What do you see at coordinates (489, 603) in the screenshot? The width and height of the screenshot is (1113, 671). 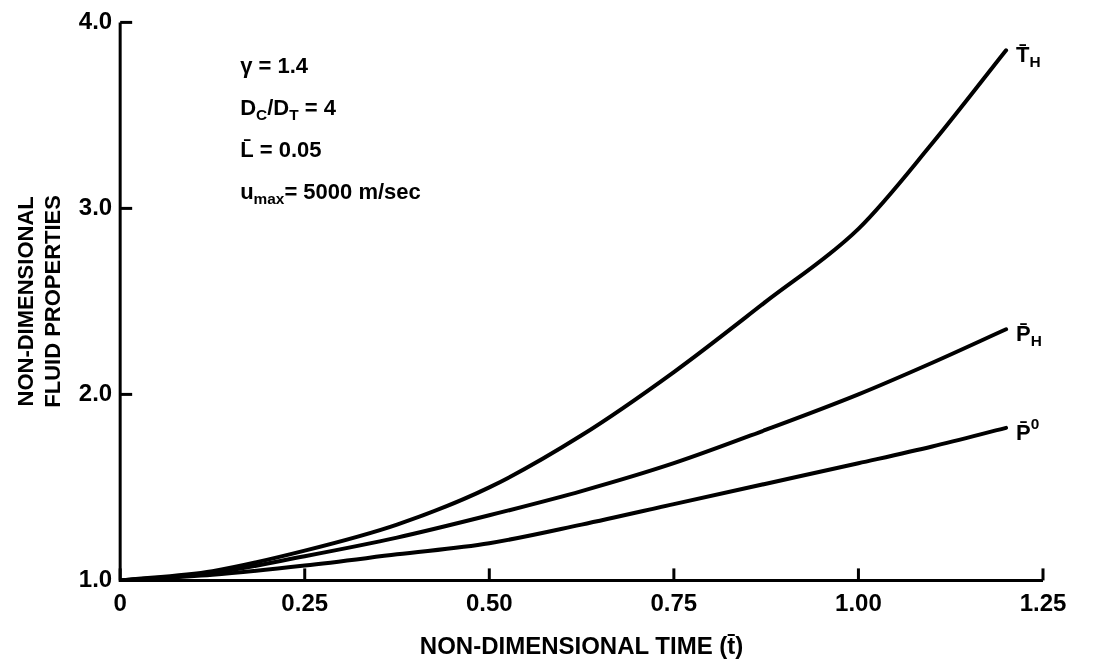 I see `x-tick-label: 0.50` at bounding box center [489, 603].